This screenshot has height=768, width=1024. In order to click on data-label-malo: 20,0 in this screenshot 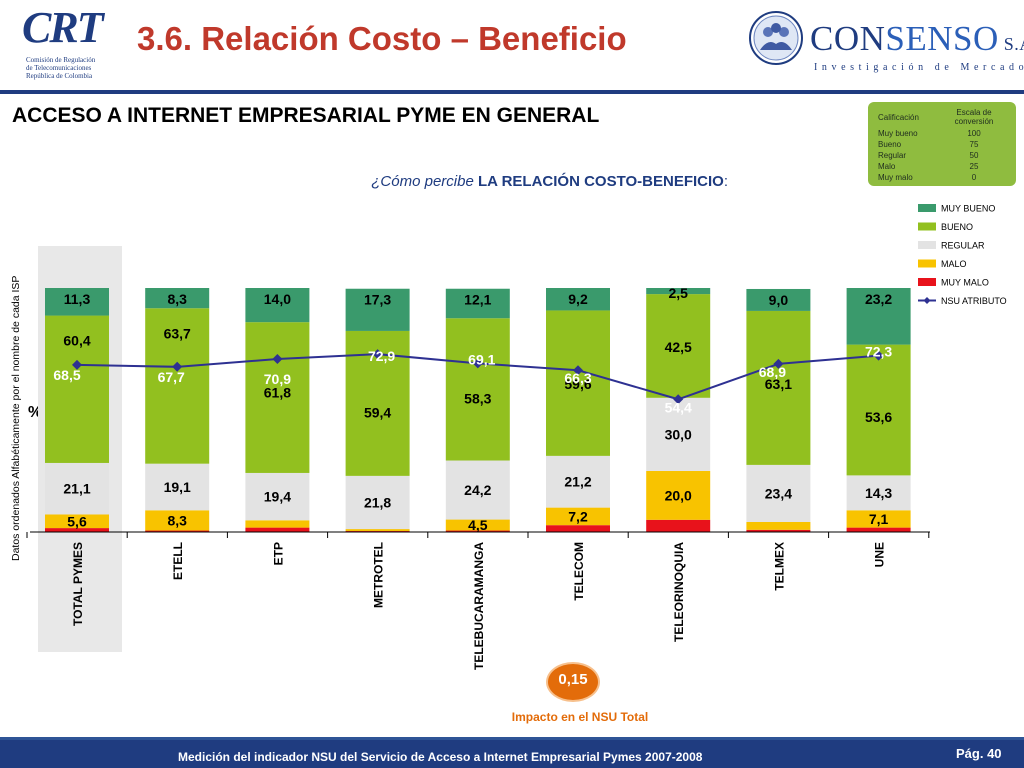, I will do `click(678, 495)`.